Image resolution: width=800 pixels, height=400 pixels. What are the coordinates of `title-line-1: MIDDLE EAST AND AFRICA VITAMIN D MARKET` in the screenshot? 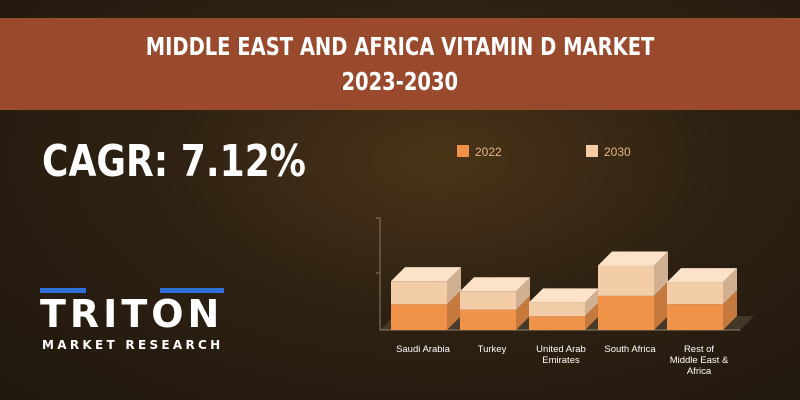 It's located at (400, 46).